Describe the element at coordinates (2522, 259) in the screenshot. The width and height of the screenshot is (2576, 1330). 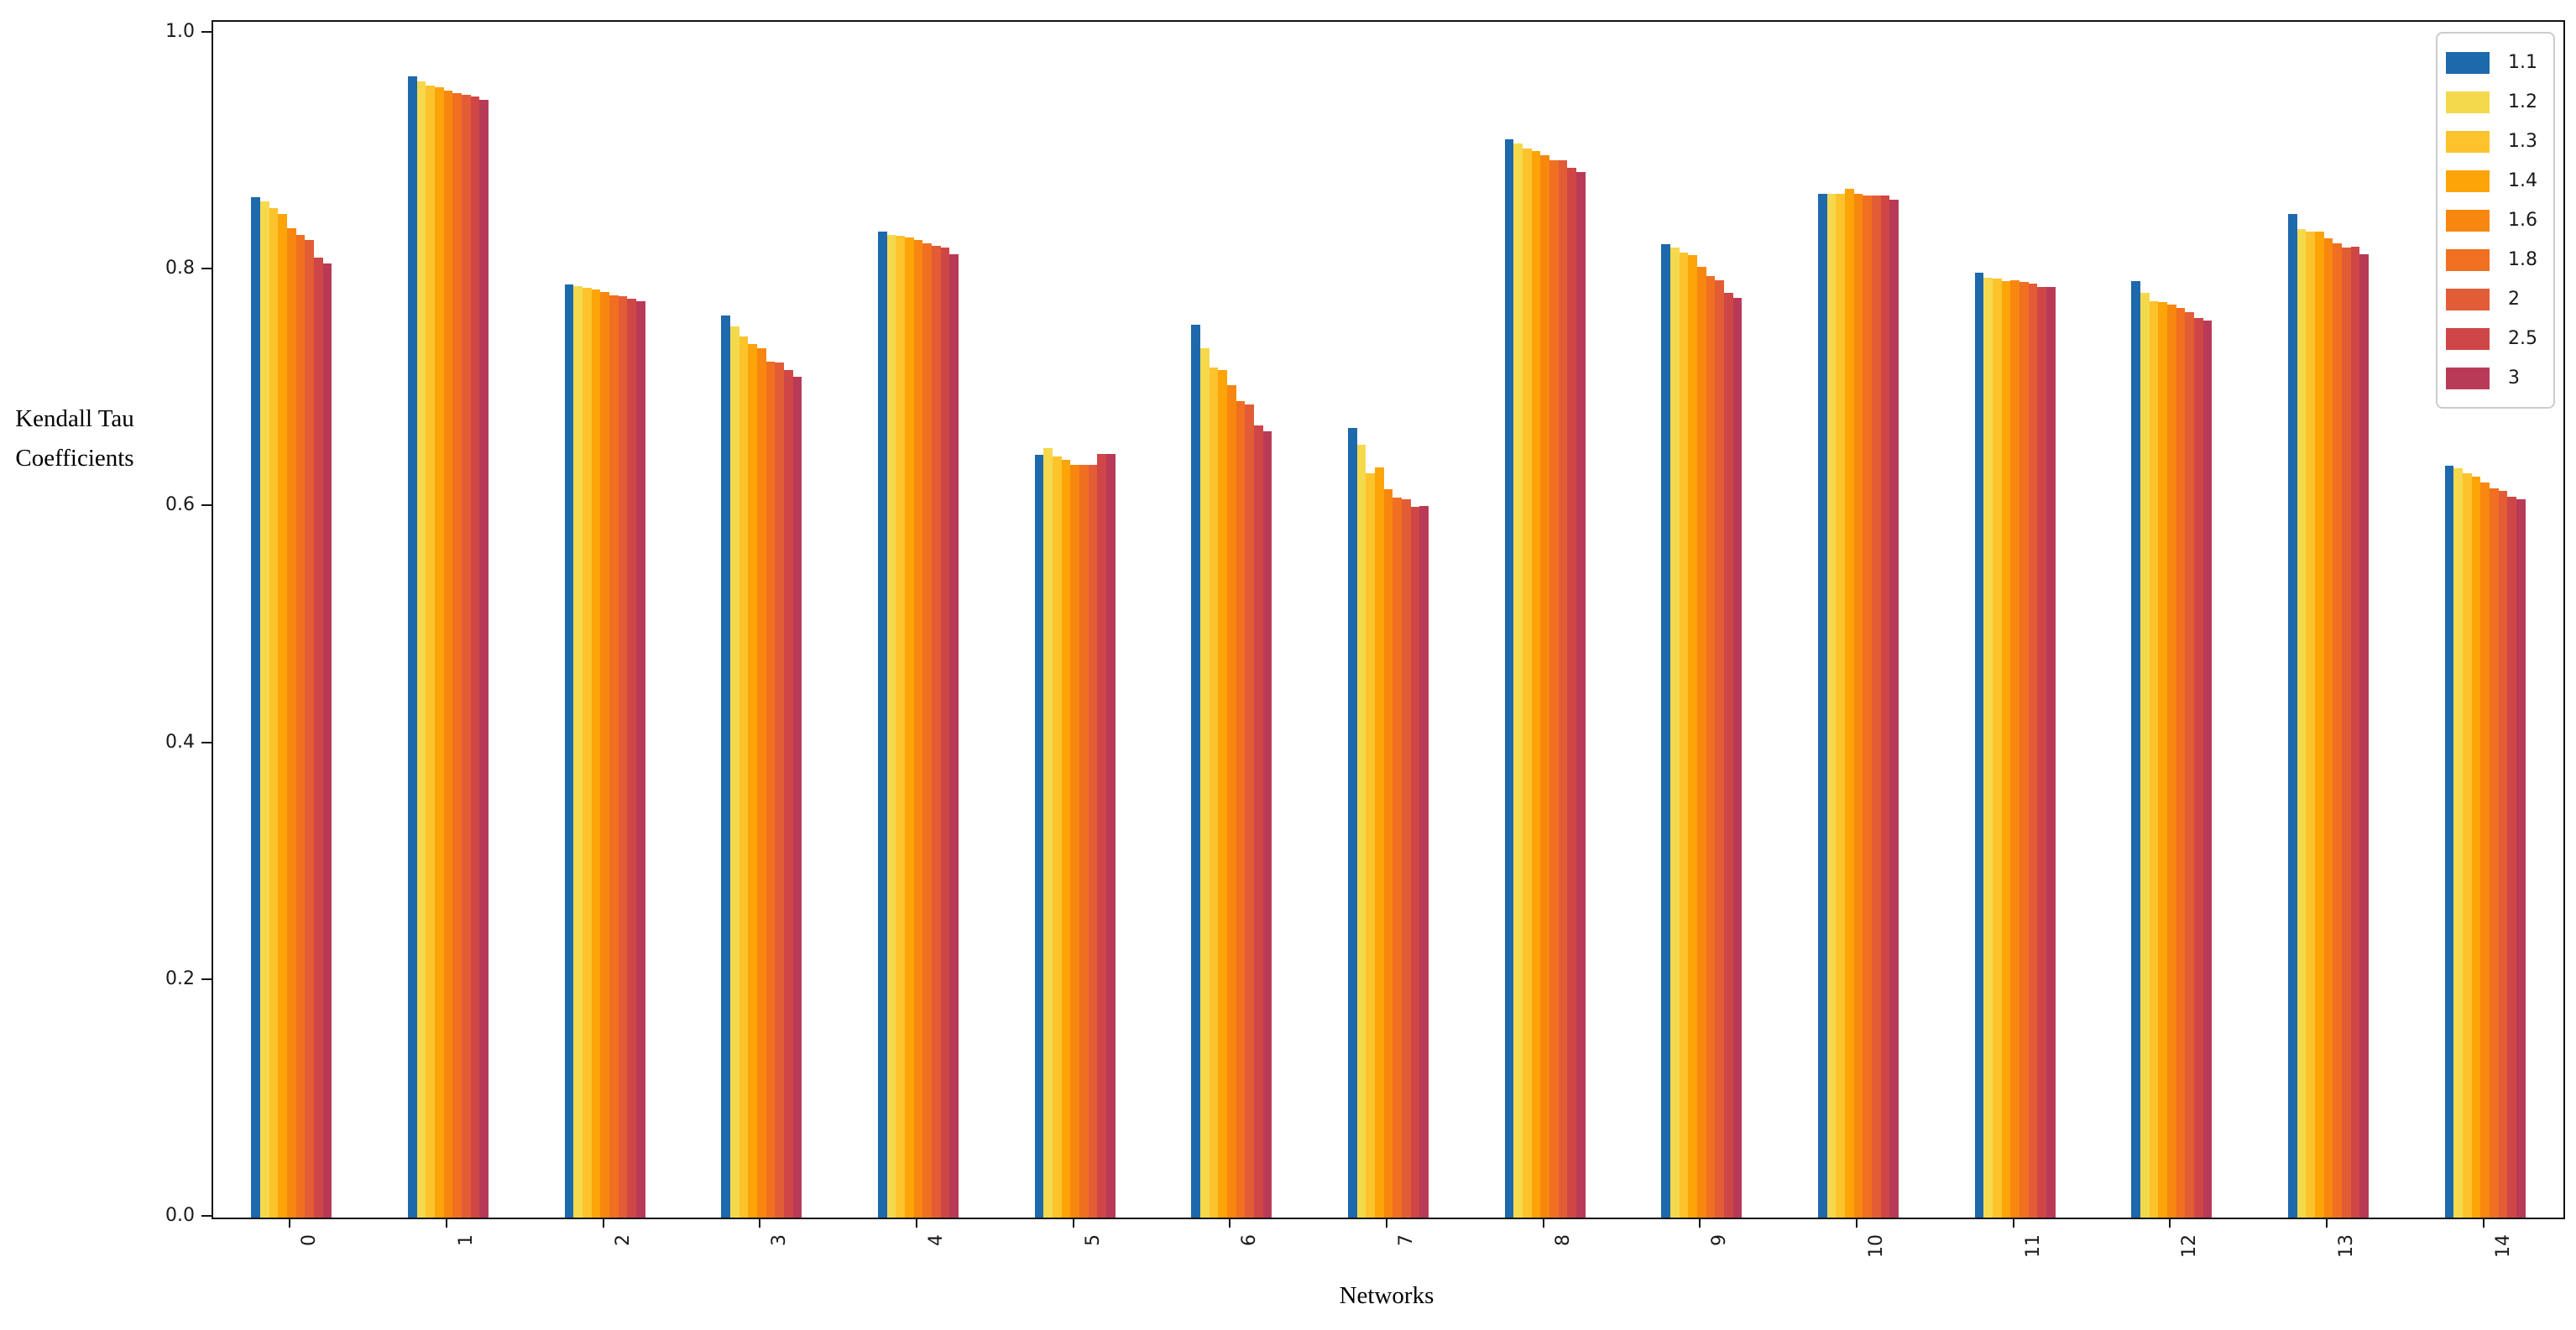
I see `legend-label: 1.8` at that location.